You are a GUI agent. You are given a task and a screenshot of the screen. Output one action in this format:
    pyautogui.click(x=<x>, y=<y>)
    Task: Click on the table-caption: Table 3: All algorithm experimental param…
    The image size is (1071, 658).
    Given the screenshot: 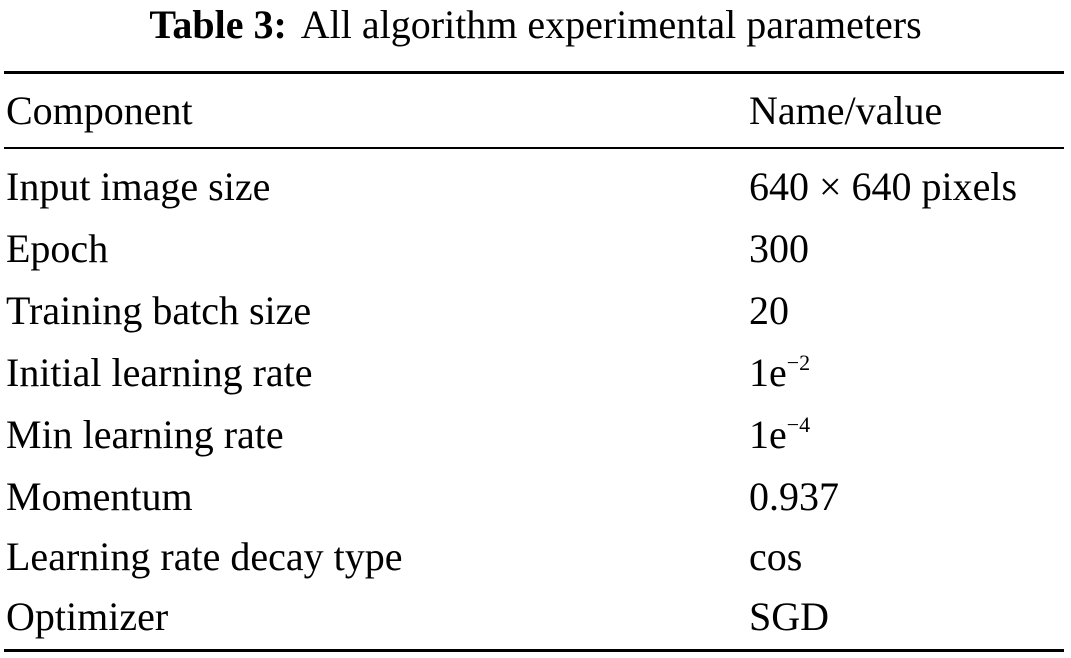 What is the action you would take?
    pyautogui.click(x=535, y=27)
    